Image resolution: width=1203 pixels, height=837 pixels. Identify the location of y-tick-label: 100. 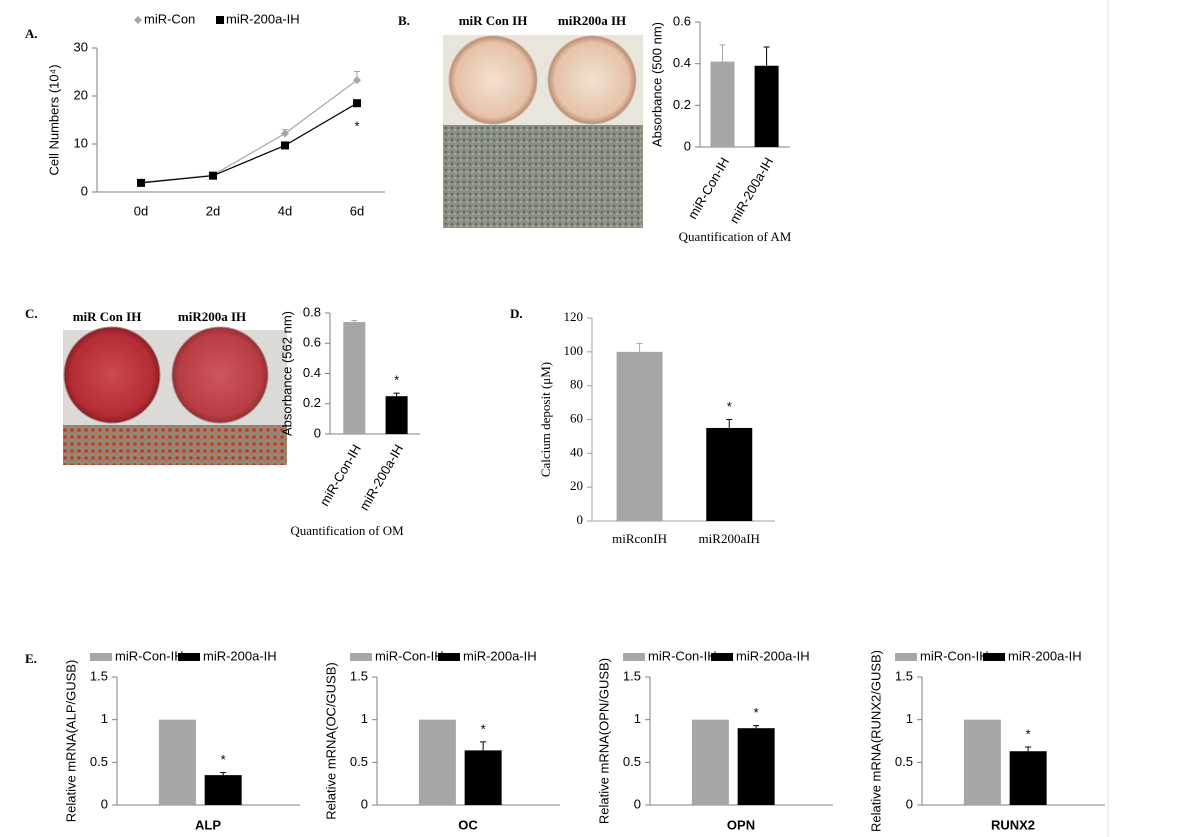
(574, 350).